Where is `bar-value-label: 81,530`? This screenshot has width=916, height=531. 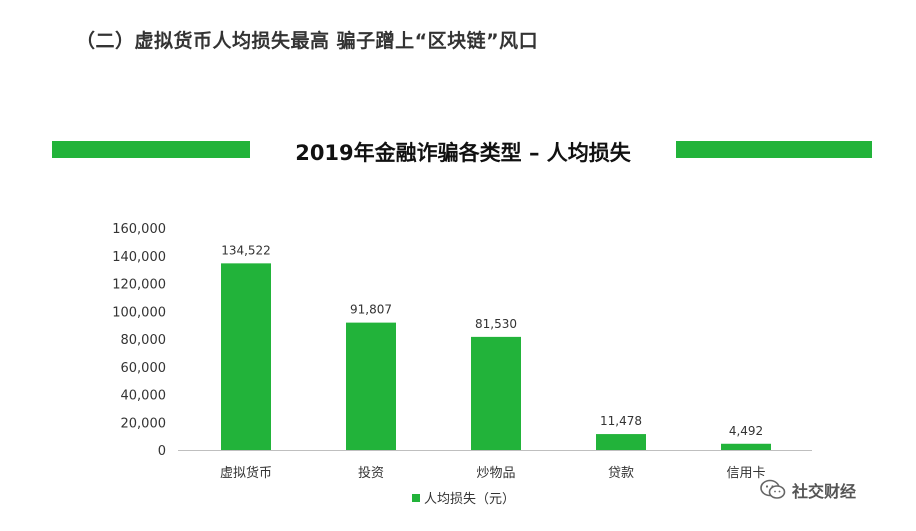 bar-value-label: 81,530 is located at coordinates (496, 324).